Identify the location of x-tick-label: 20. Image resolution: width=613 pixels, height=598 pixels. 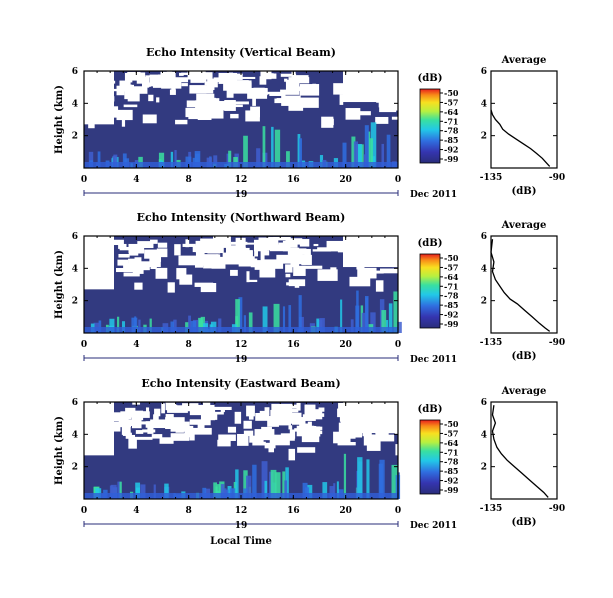
(345, 511).